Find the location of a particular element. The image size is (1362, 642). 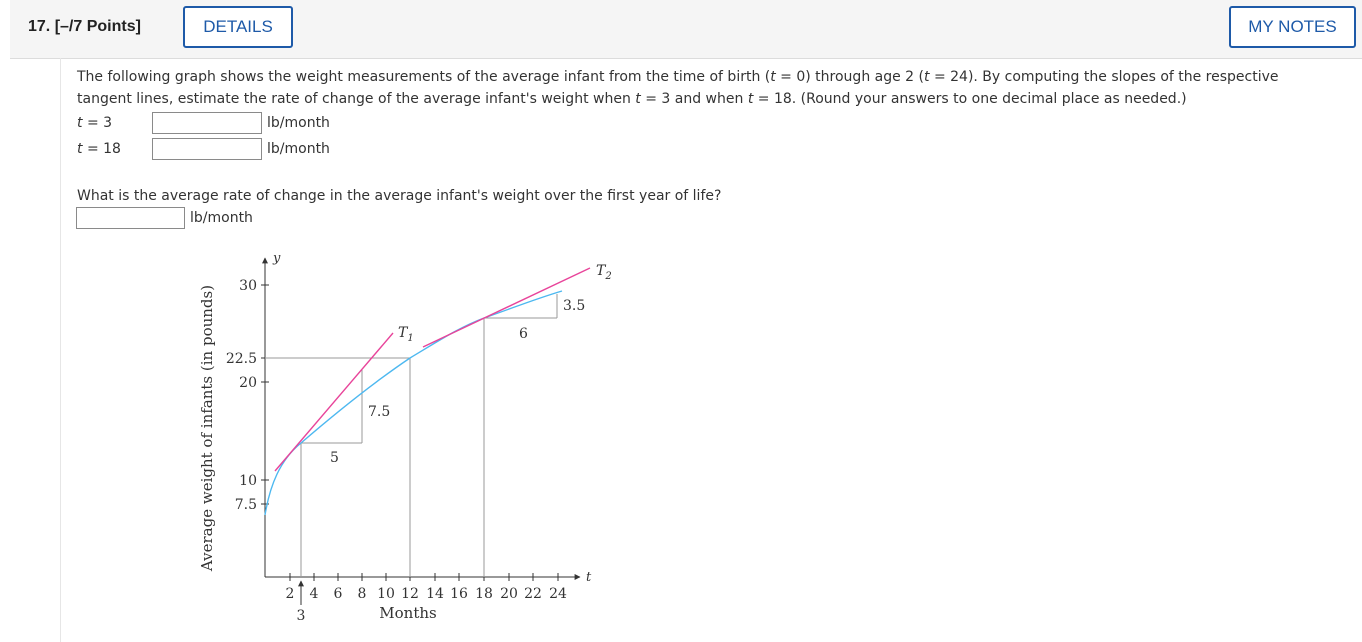

y-tick-20: 20 is located at coordinates (248, 383).